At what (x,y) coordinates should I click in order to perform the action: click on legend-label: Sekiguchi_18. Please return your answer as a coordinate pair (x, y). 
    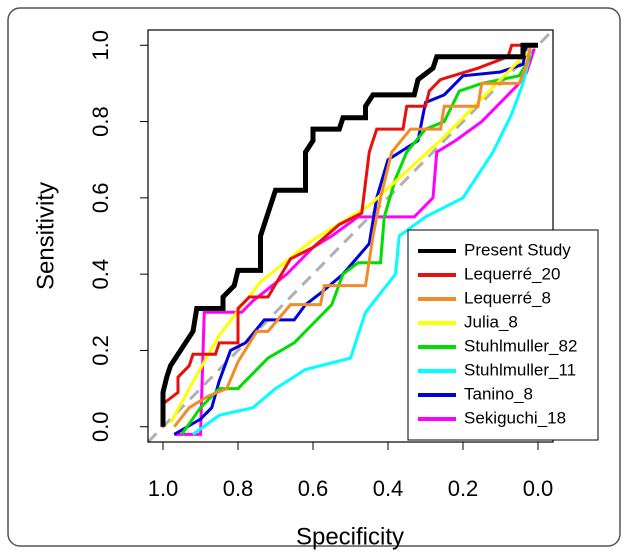
    Looking at the image, I should click on (515, 417).